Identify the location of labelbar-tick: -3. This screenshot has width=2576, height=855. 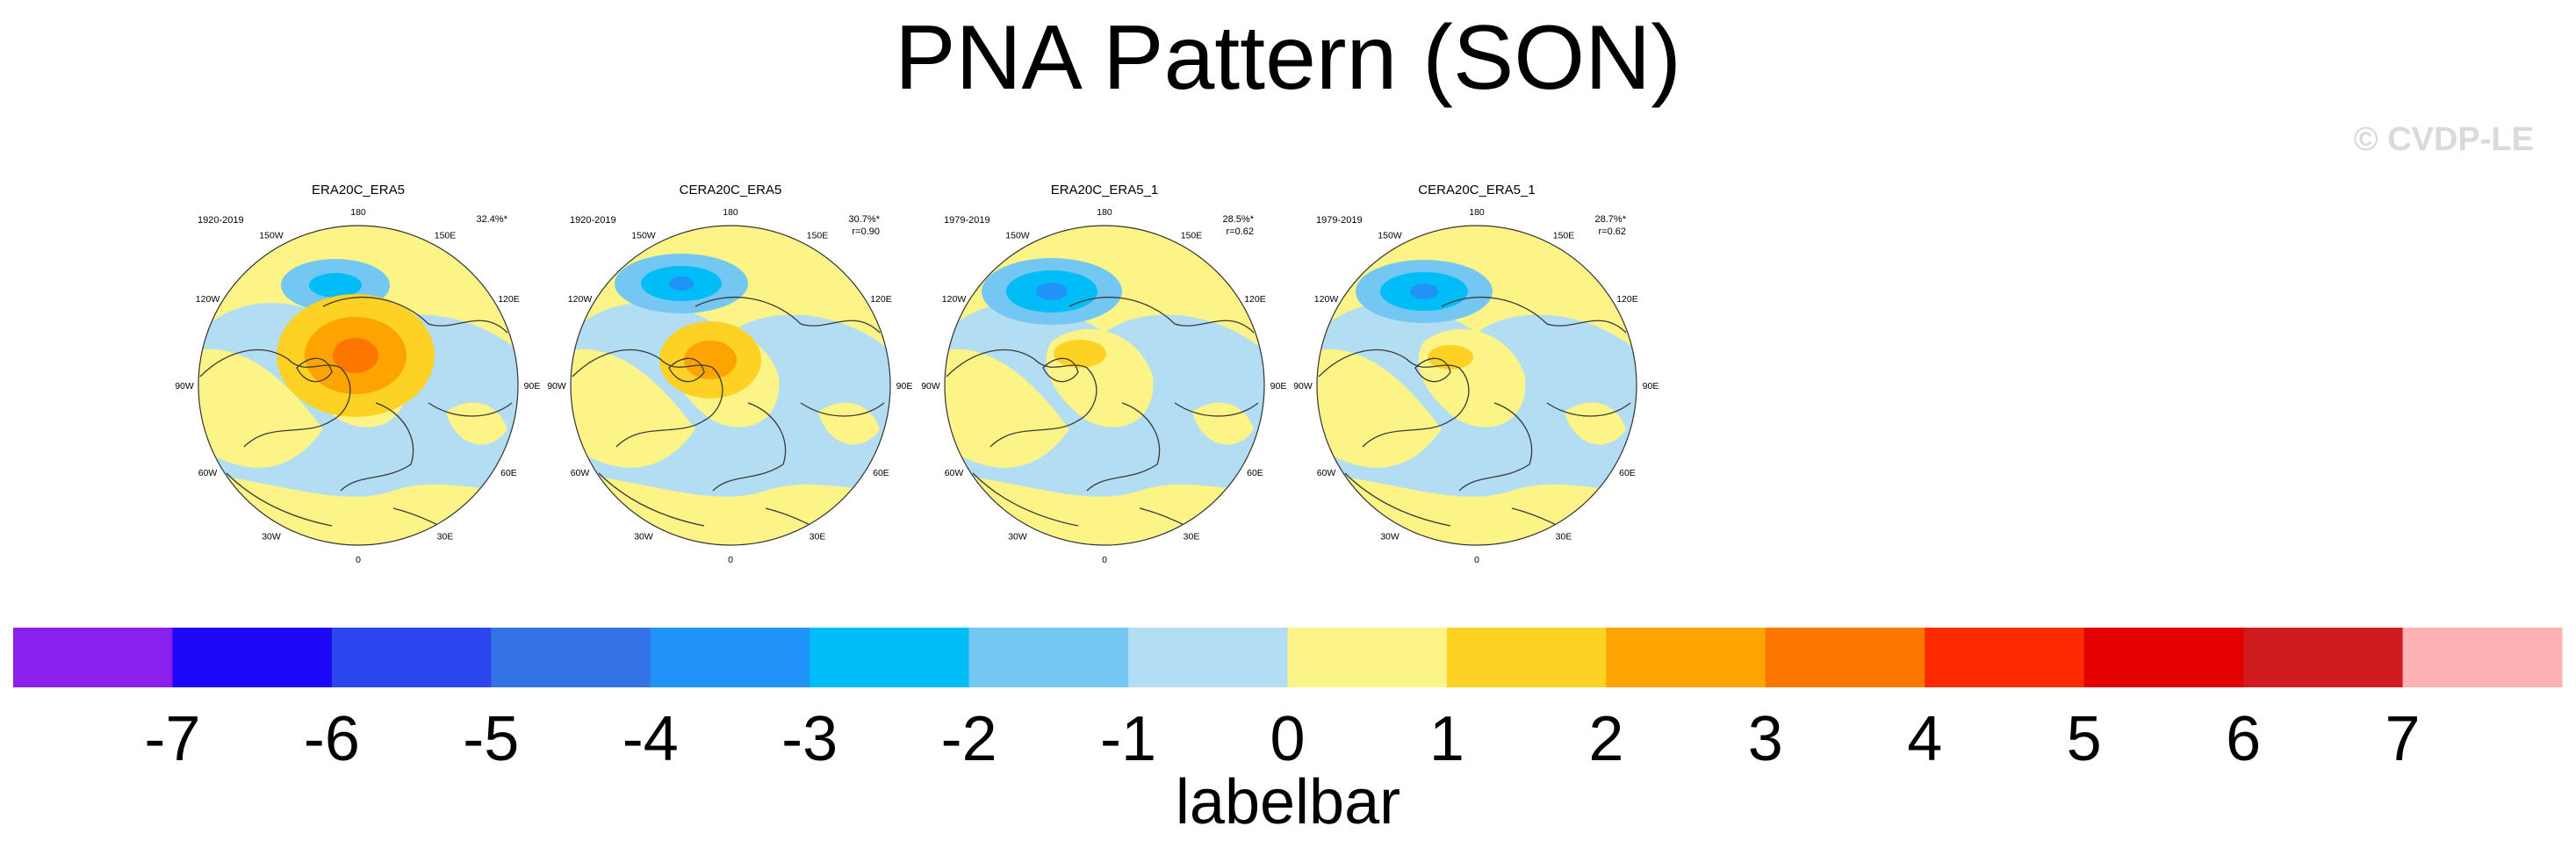
(809, 739).